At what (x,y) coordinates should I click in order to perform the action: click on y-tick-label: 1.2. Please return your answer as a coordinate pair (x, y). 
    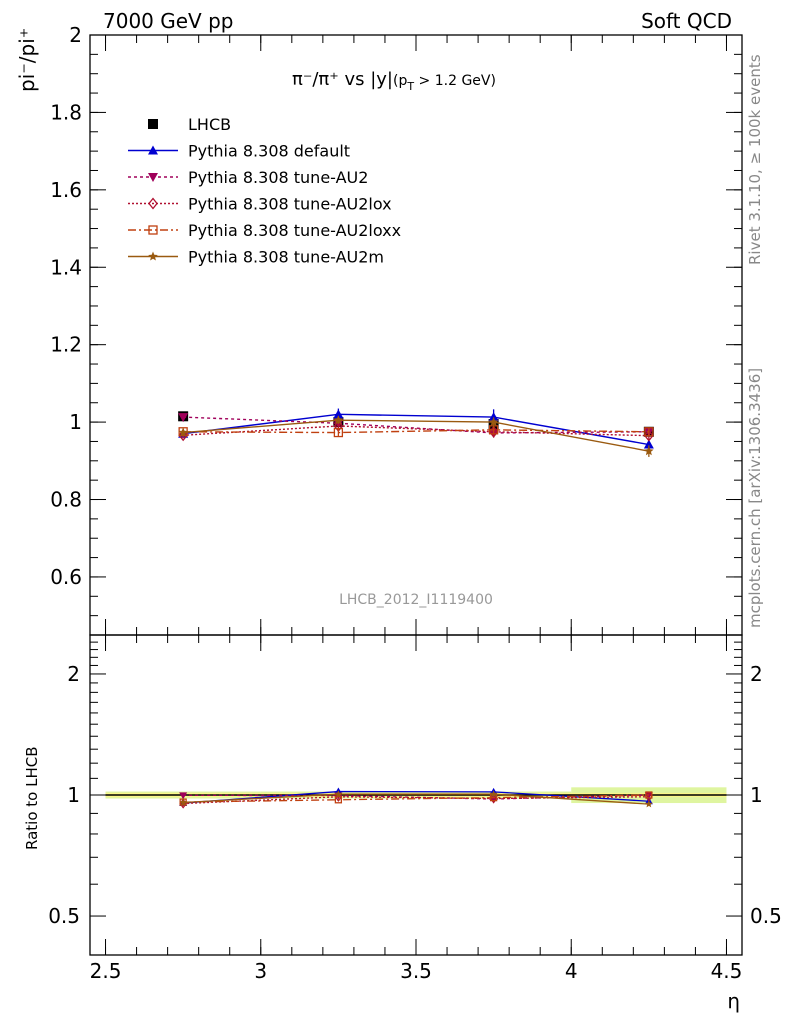
    Looking at the image, I should click on (66, 345).